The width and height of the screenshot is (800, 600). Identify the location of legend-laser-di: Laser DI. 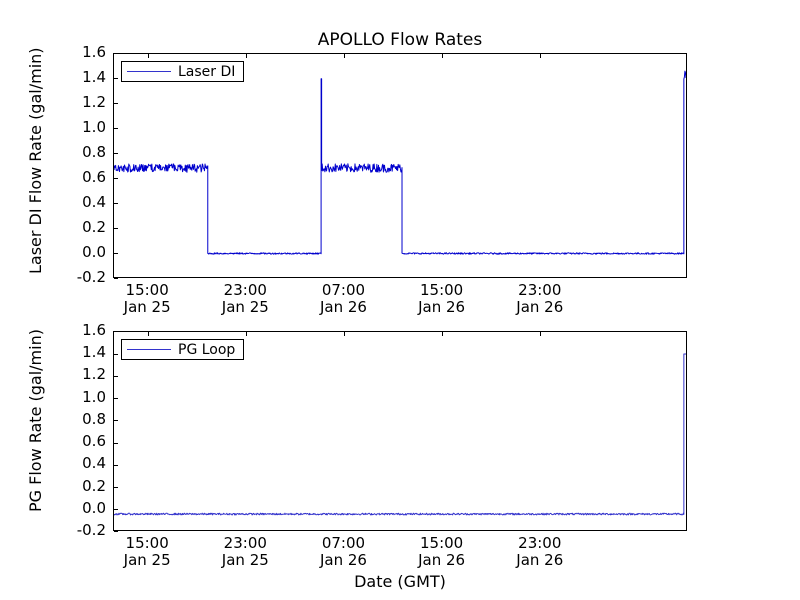
(183, 71).